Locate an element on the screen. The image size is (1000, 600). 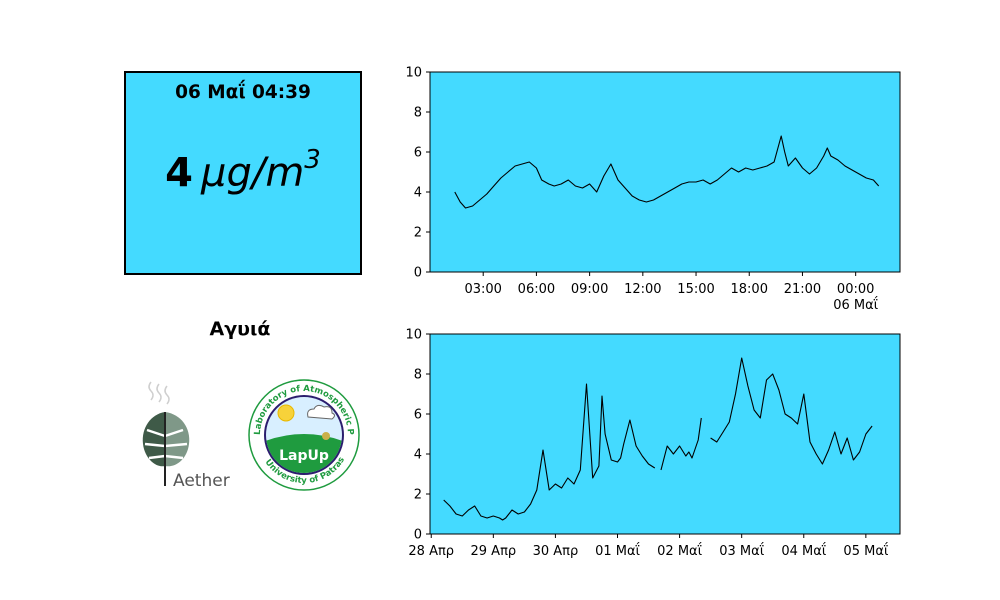
reading-value: 4 μg/m3 is located at coordinates (243, 171).